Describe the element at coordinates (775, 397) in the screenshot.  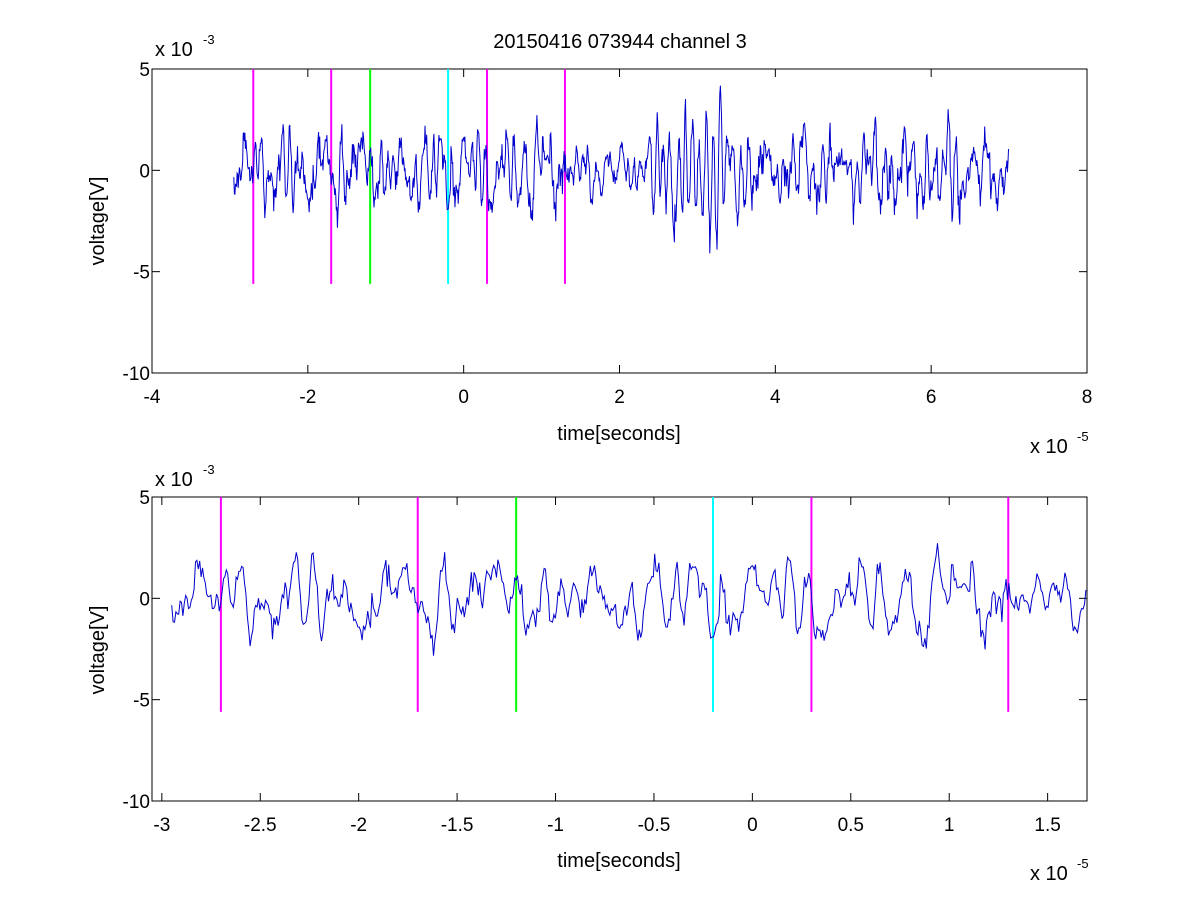
I see `plot-top-xtick-label: 4` at that location.